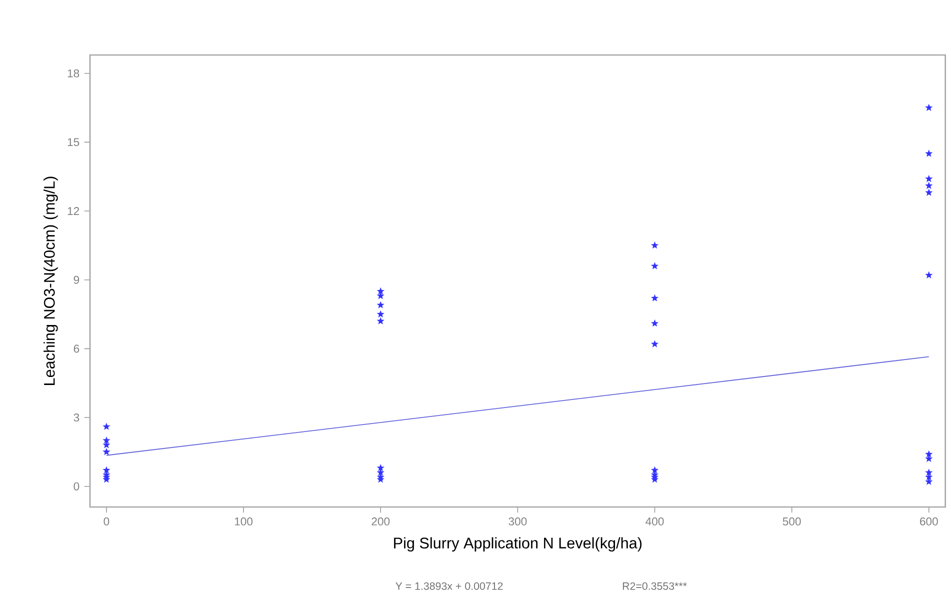 The image size is (951, 613). I want to click on text: Y = 1.3893x + 0.00712, so click(449, 586).